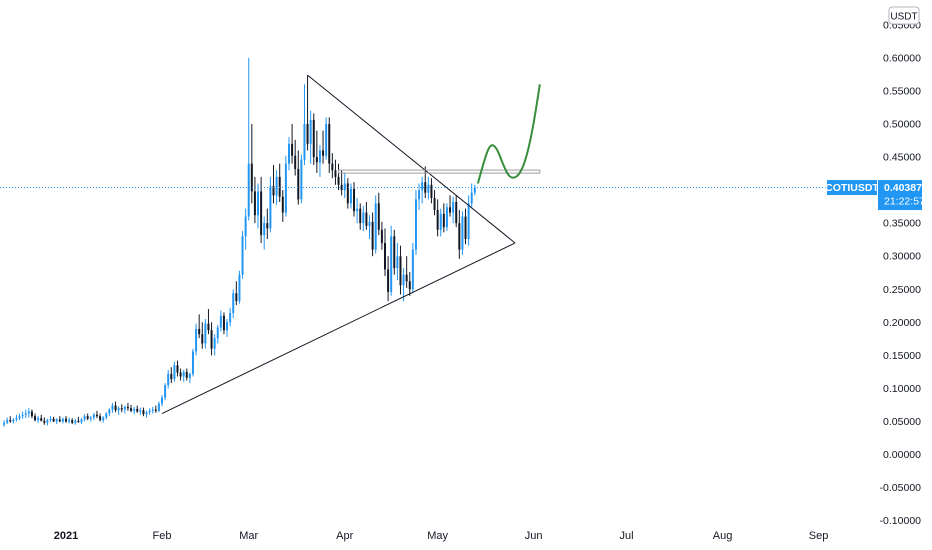  Describe the element at coordinates (902, 91) in the screenshot. I see `price-tick-label: 0.55000` at that location.